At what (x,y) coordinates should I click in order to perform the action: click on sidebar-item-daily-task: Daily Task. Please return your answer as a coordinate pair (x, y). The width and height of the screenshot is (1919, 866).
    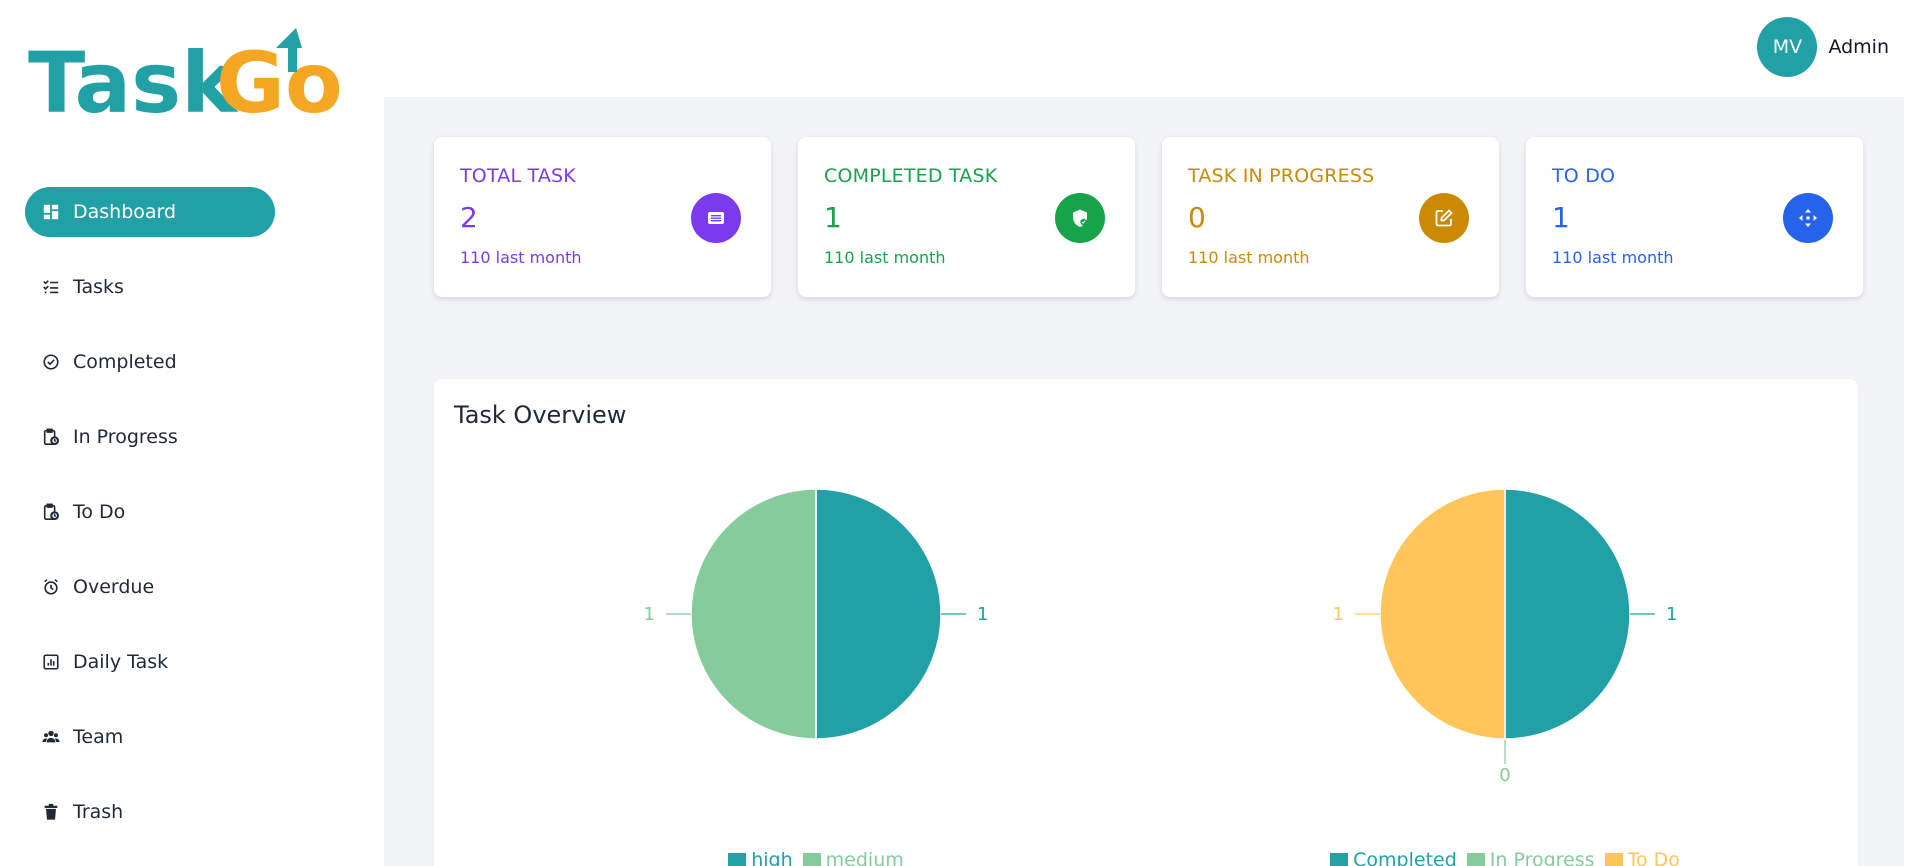
    Looking at the image, I should click on (195, 662).